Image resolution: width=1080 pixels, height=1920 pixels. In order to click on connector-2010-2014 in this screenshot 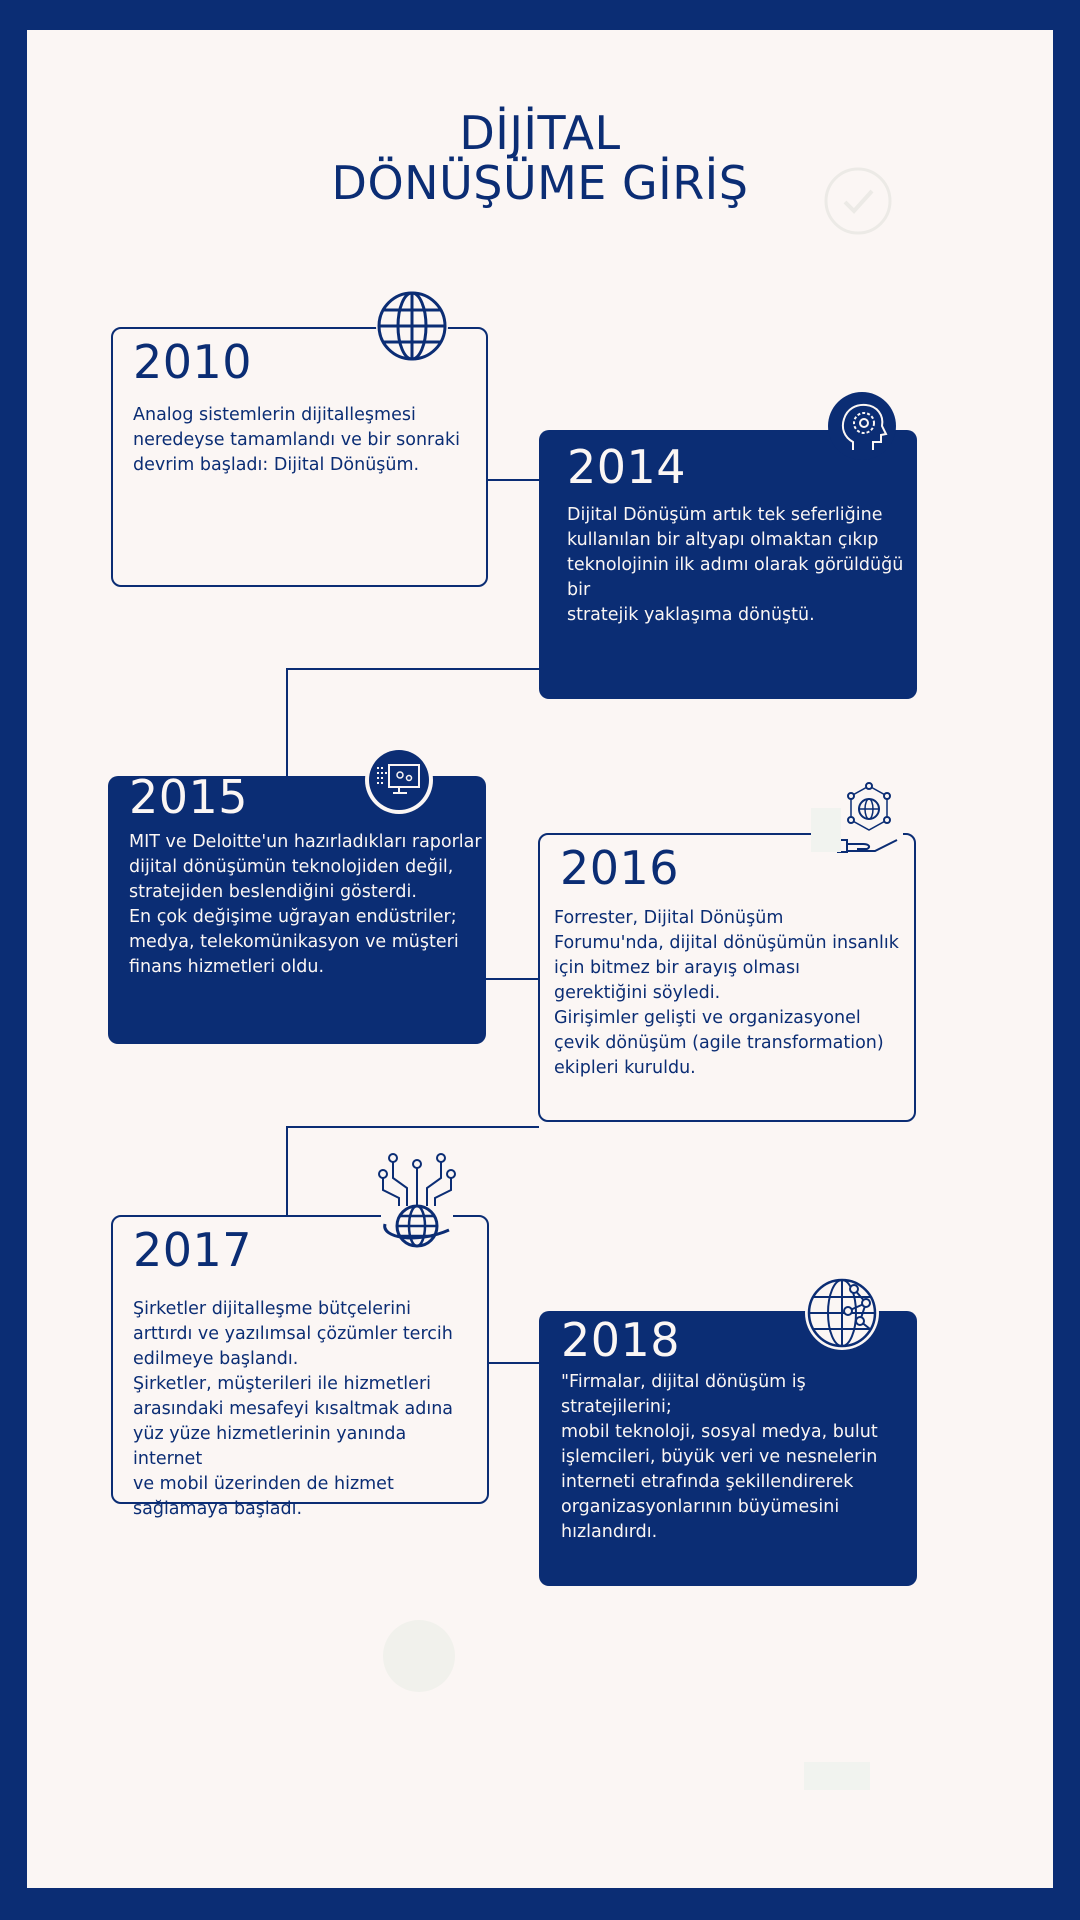, I will do `click(513, 480)`.